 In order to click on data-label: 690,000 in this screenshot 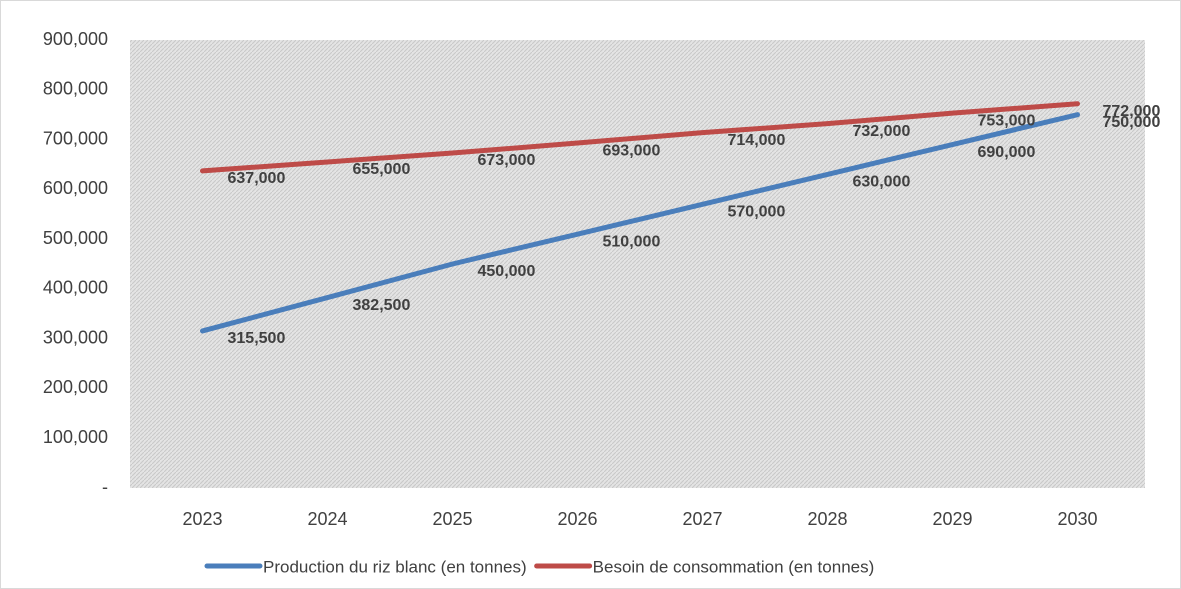, I will do `click(1007, 152)`.